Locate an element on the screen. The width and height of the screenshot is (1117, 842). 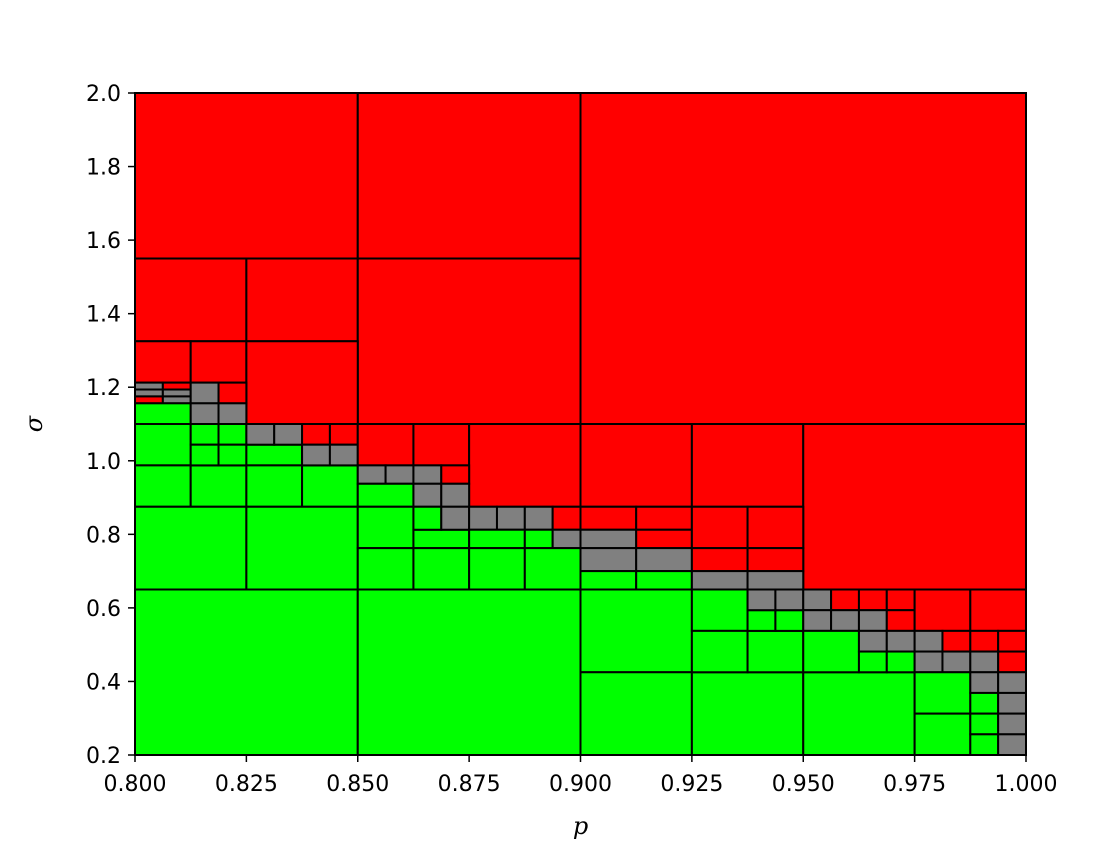
y-axis-label: σ is located at coordinates (34, 423).